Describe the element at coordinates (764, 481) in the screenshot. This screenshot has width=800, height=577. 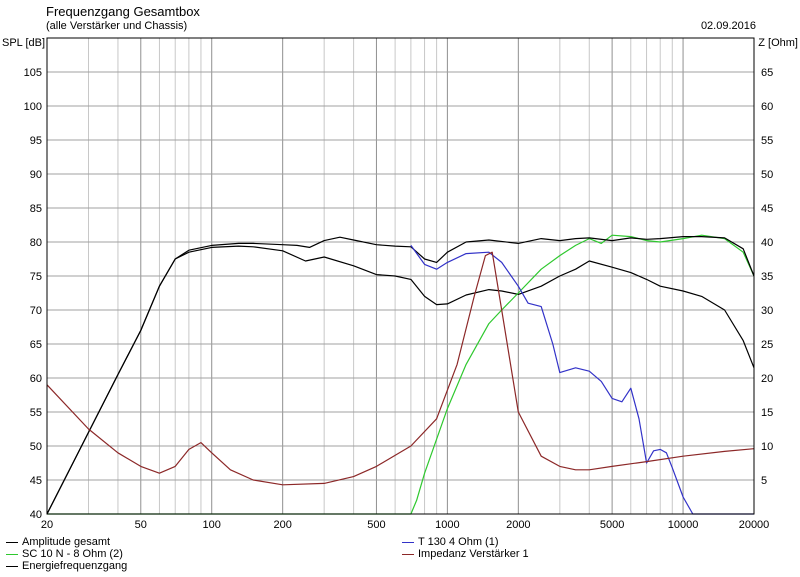
I see `y-tick-label-right: 5` at that location.